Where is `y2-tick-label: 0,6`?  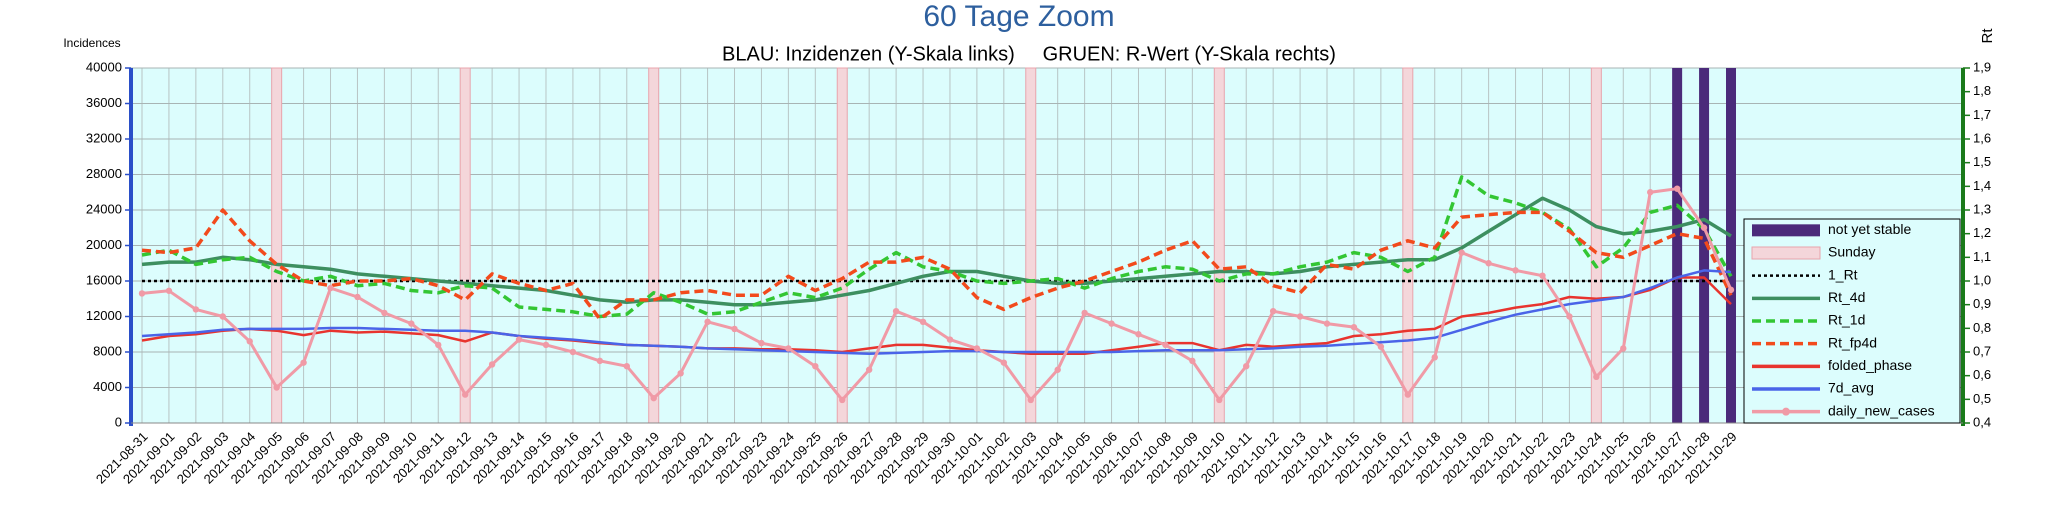
y2-tick-label: 0,6 is located at coordinates (1982, 374).